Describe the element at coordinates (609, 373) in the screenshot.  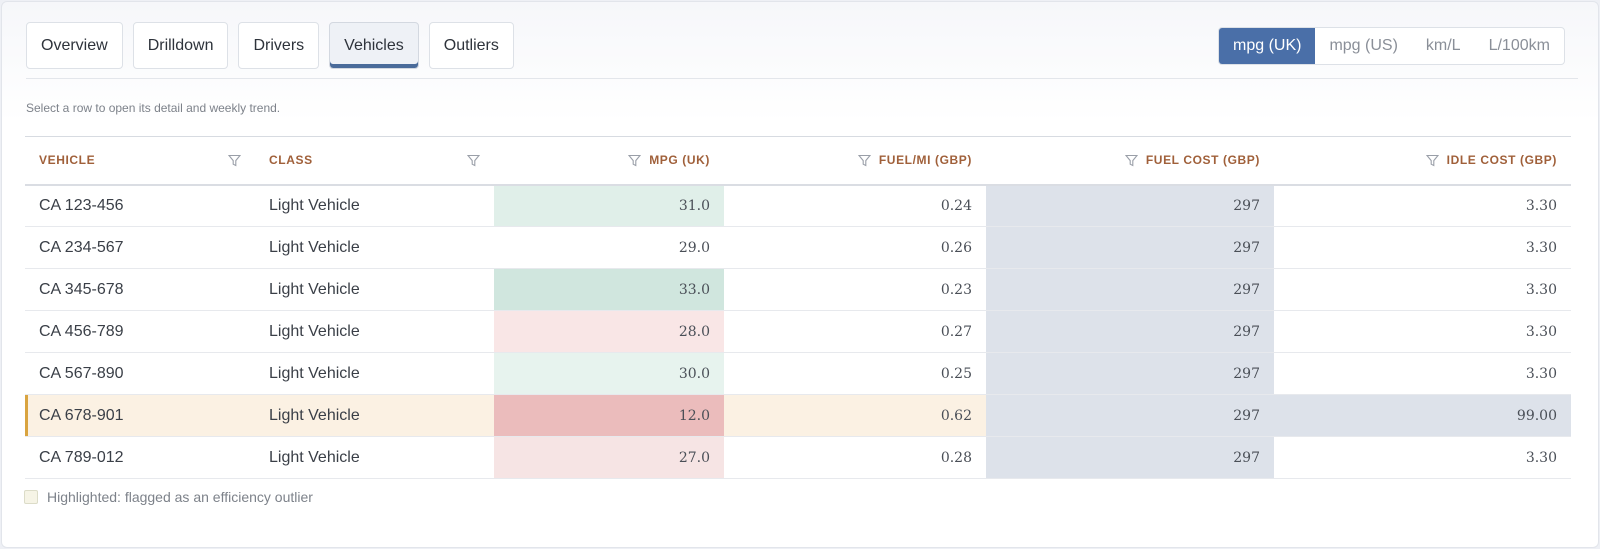
I see `cell-mpg: 30.0` at that location.